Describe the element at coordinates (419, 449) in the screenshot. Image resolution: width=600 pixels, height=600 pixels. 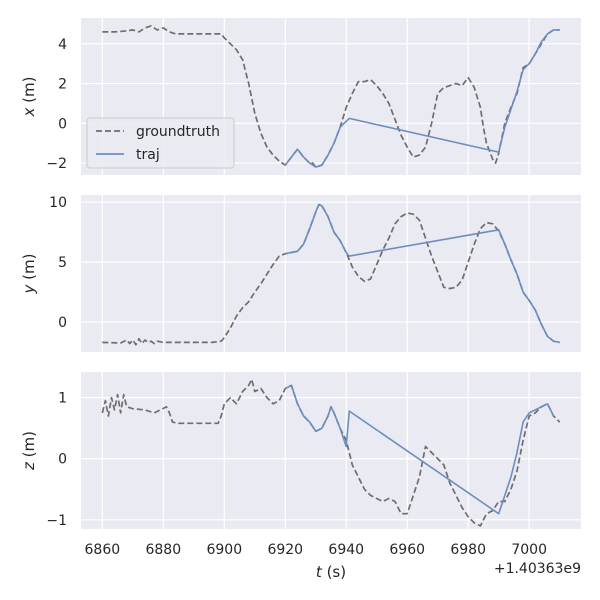
I see `series-traj-z` at that location.